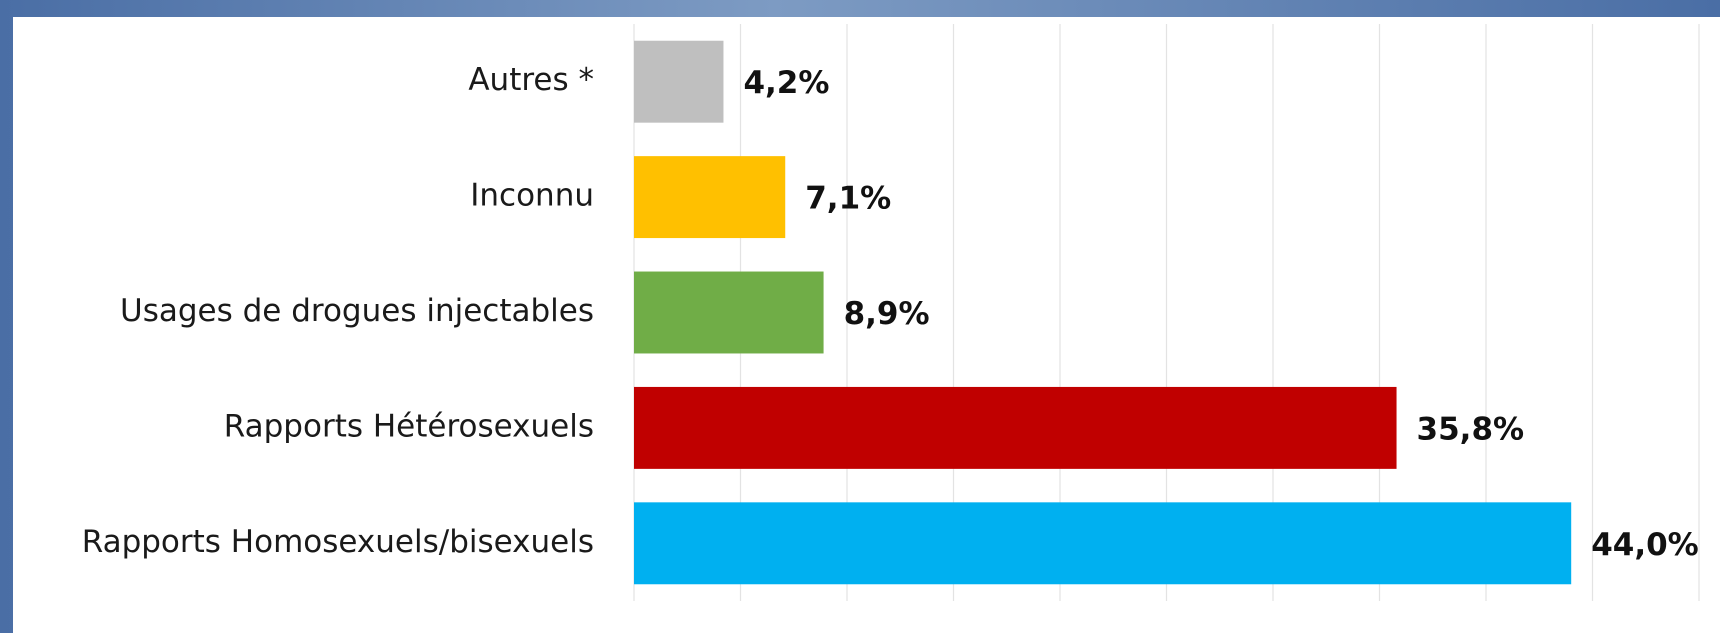 This screenshot has height=633, width=1720. What do you see at coordinates (1645, 545) in the screenshot?
I see `data-label: 44,0%` at bounding box center [1645, 545].